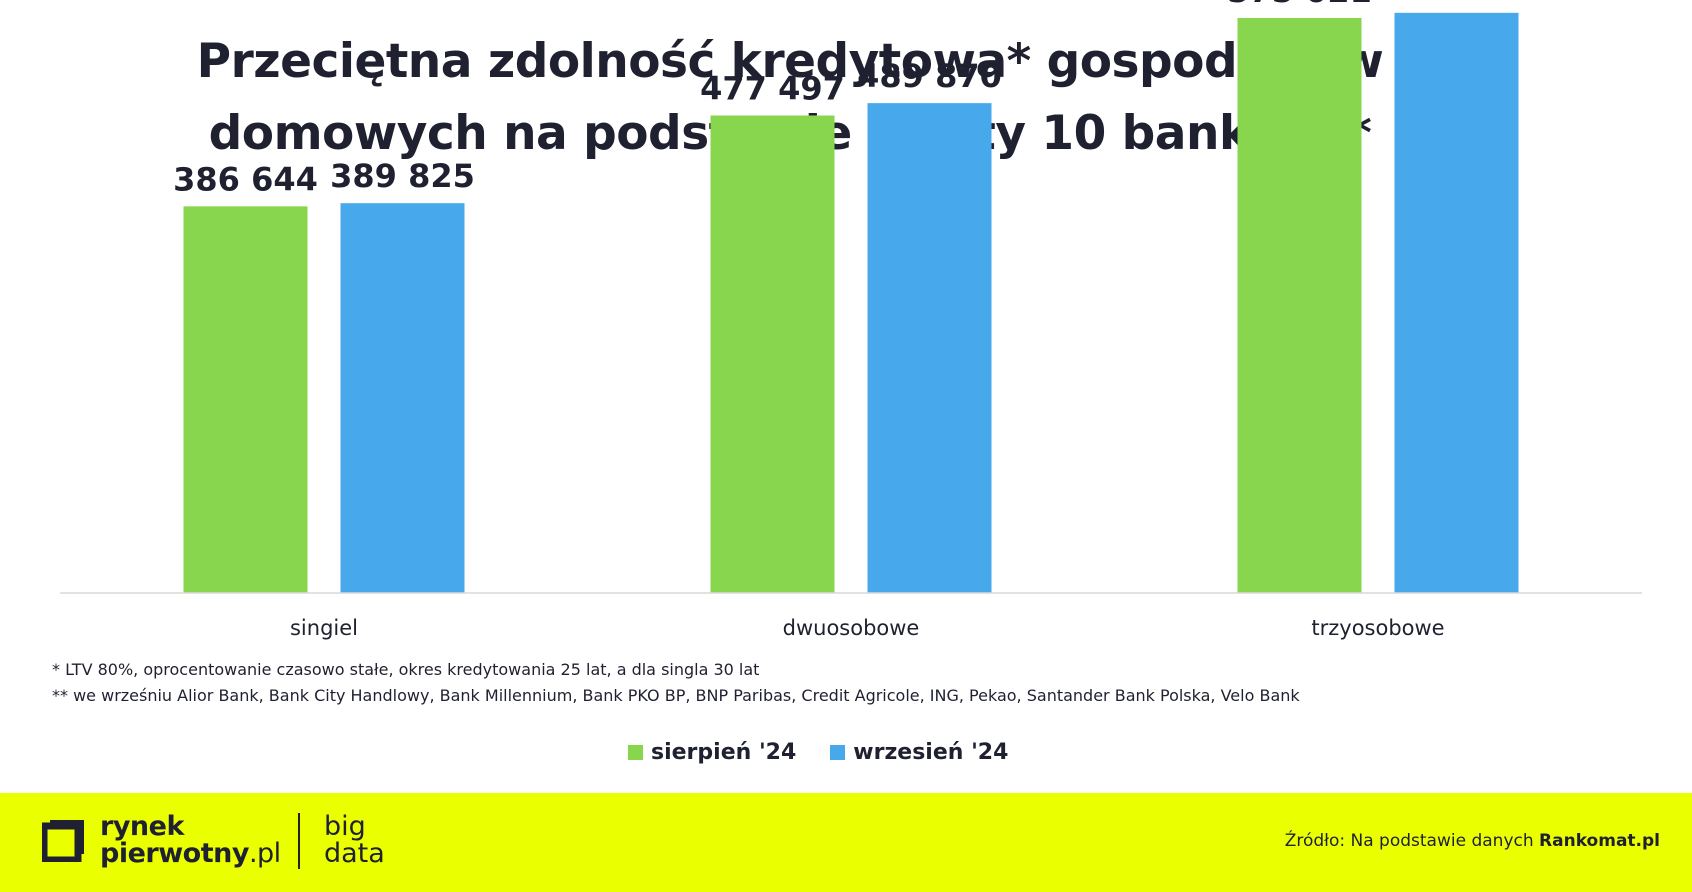 The width and height of the screenshot is (1692, 892). I want to click on category-labels-group: singiel dwuosobowe trzyosobowe, so click(867, 628).